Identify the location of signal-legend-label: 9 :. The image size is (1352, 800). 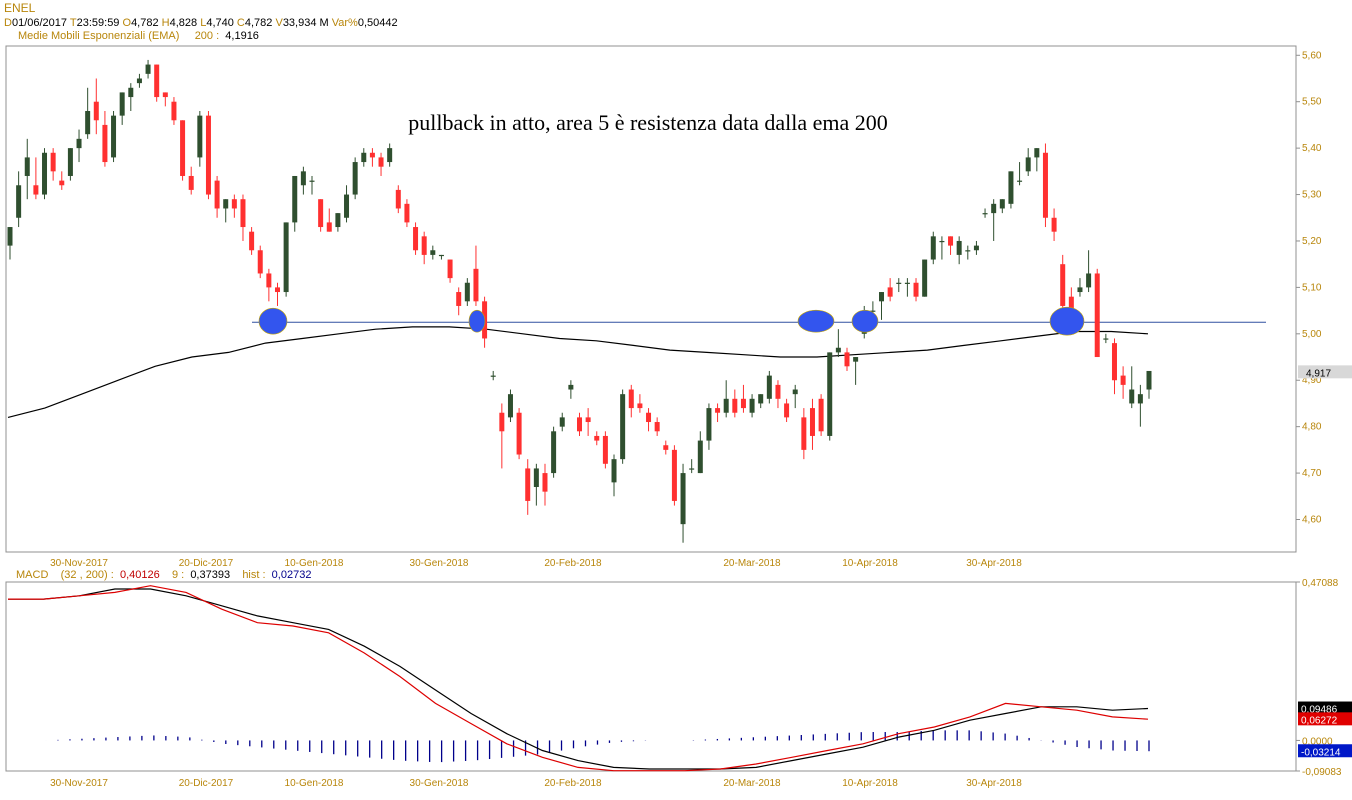
(178, 575).